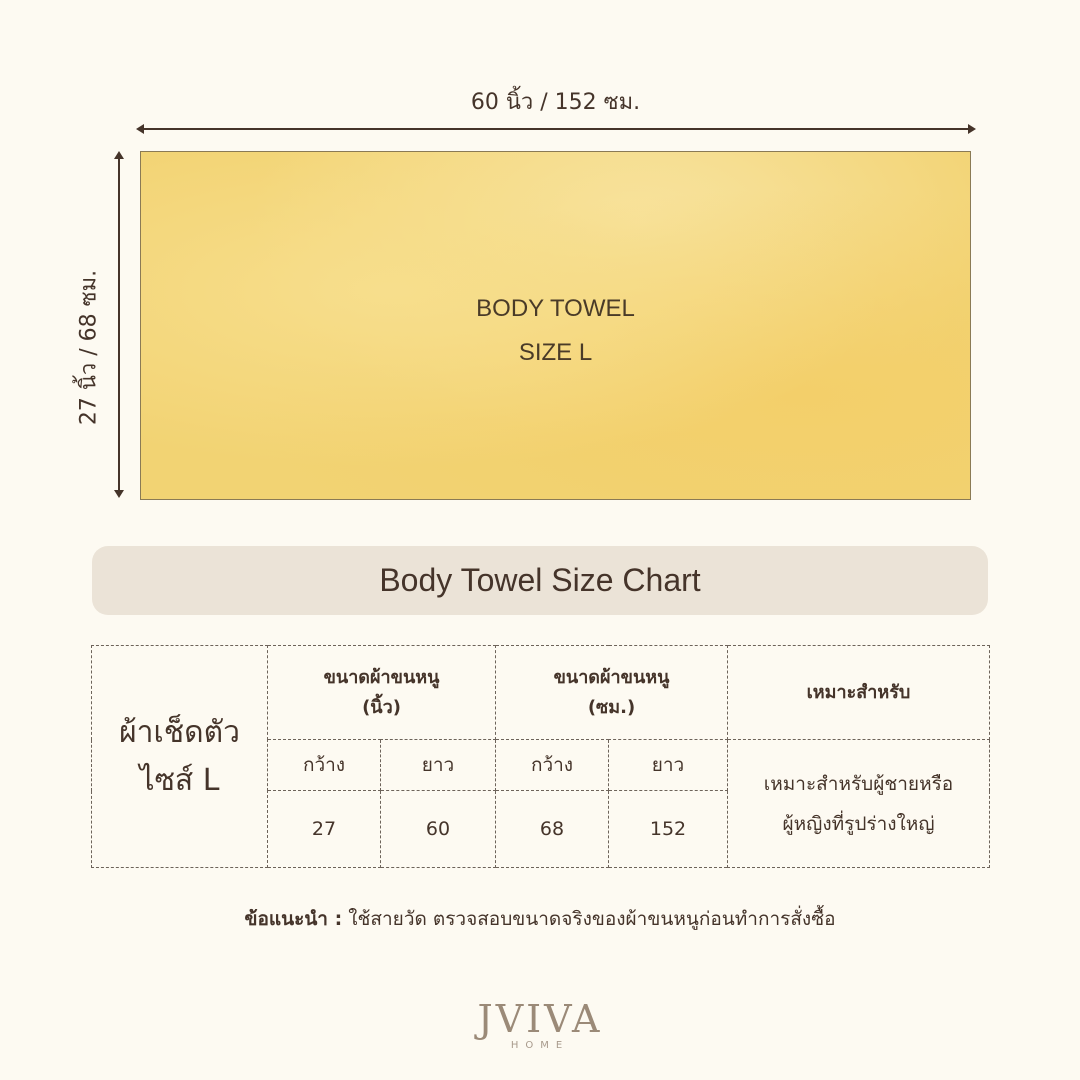 The image size is (1080, 1080). I want to click on value-width-inch: 27, so click(324, 829).